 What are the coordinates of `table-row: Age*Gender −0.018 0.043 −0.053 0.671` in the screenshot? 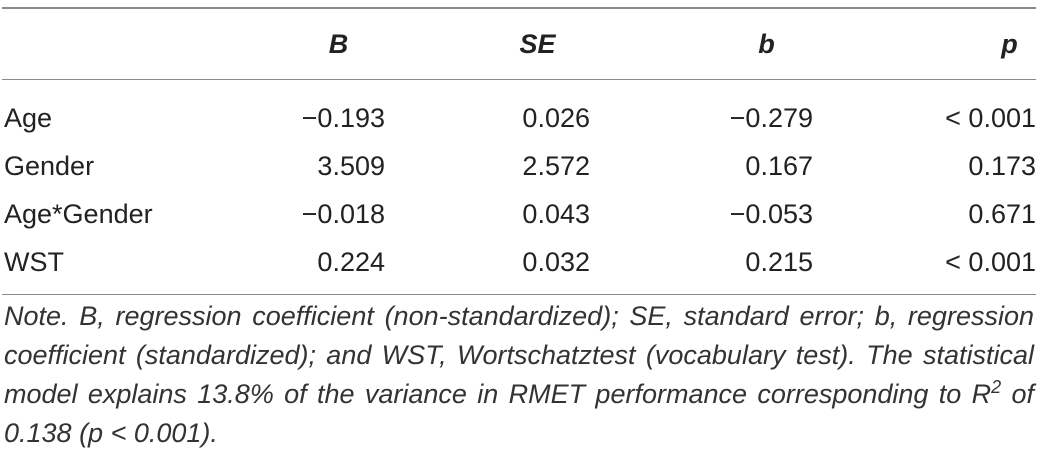 It's located at (519, 214).